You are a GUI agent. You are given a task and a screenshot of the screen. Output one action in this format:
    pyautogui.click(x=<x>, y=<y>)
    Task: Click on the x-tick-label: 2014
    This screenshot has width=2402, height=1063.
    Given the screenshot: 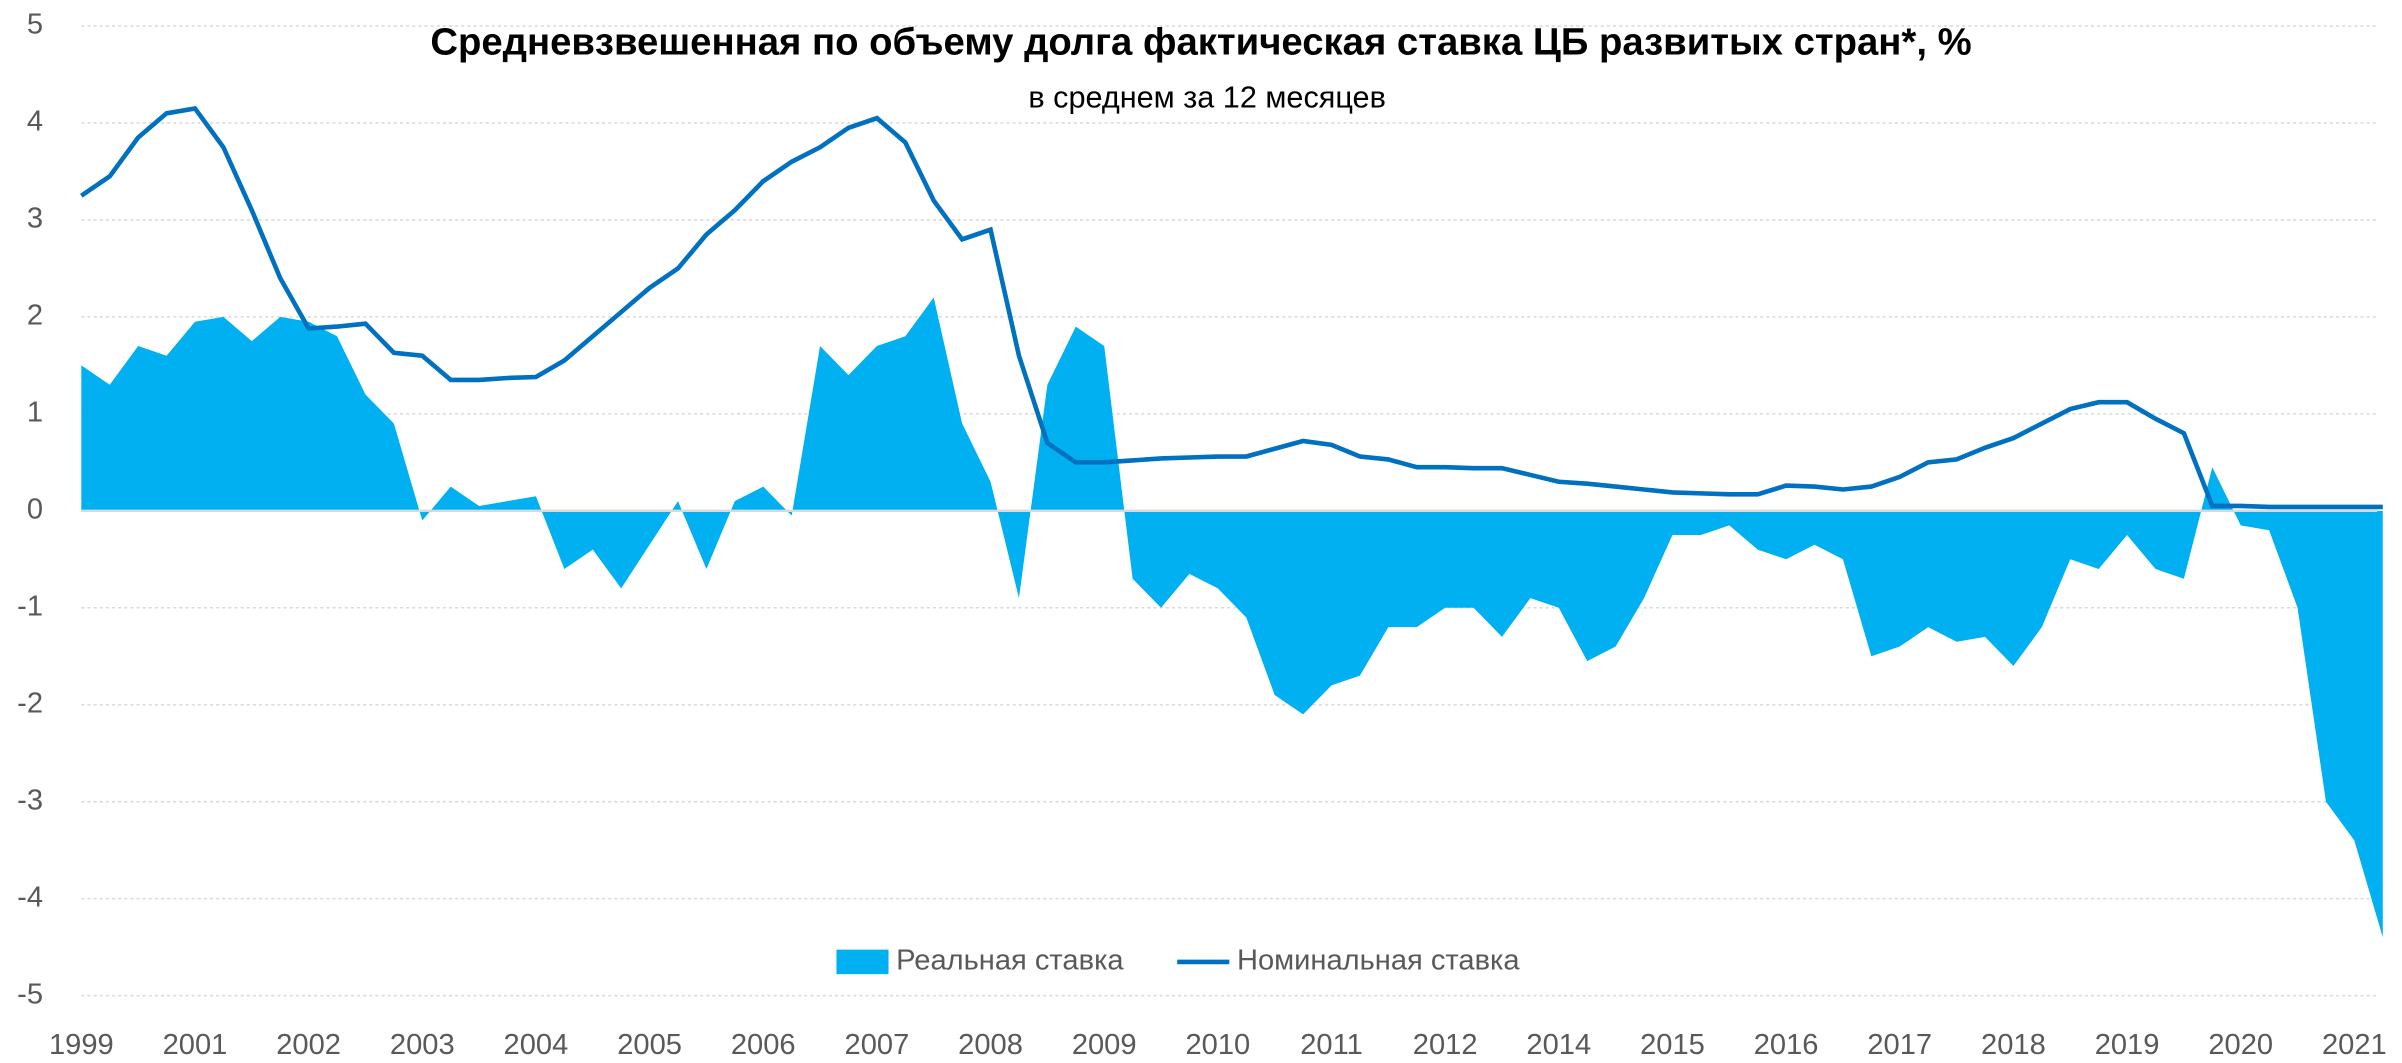 What is the action you would take?
    pyautogui.click(x=1558, y=1045)
    